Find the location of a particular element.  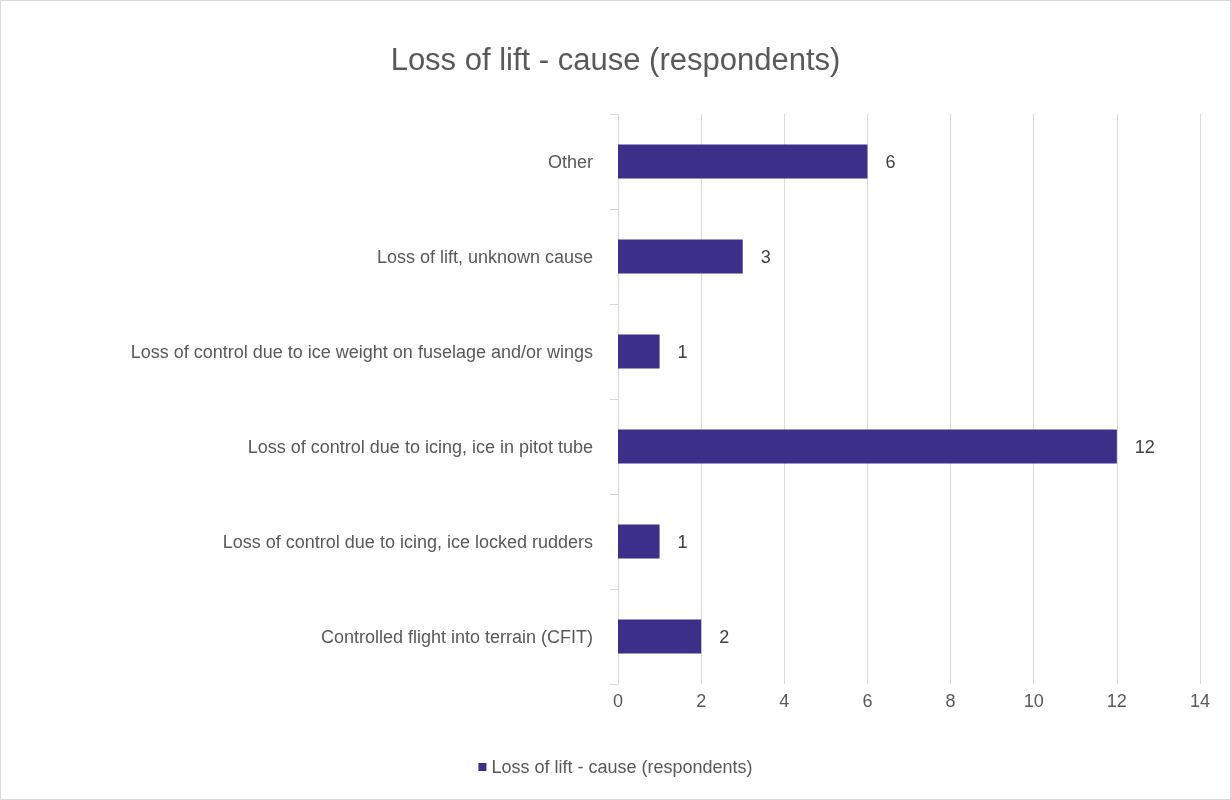

y-tick-label: Loss of control due to icing, ice locked rudders is located at coordinates (407, 541).